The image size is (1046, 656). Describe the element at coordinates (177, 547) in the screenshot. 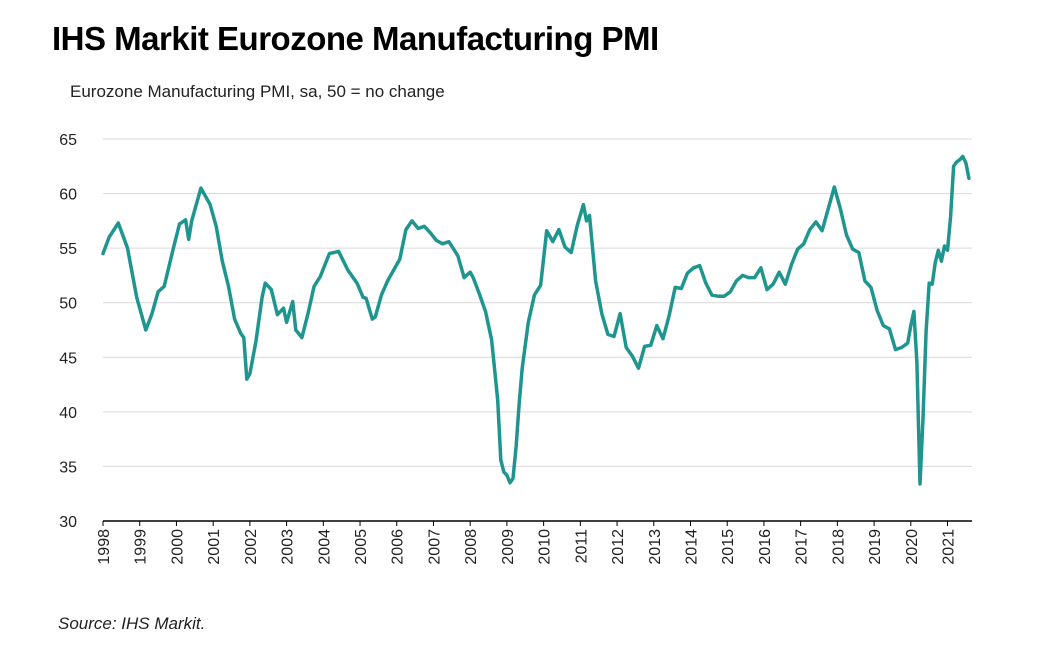

I see `x-tick-label: 2000` at that location.